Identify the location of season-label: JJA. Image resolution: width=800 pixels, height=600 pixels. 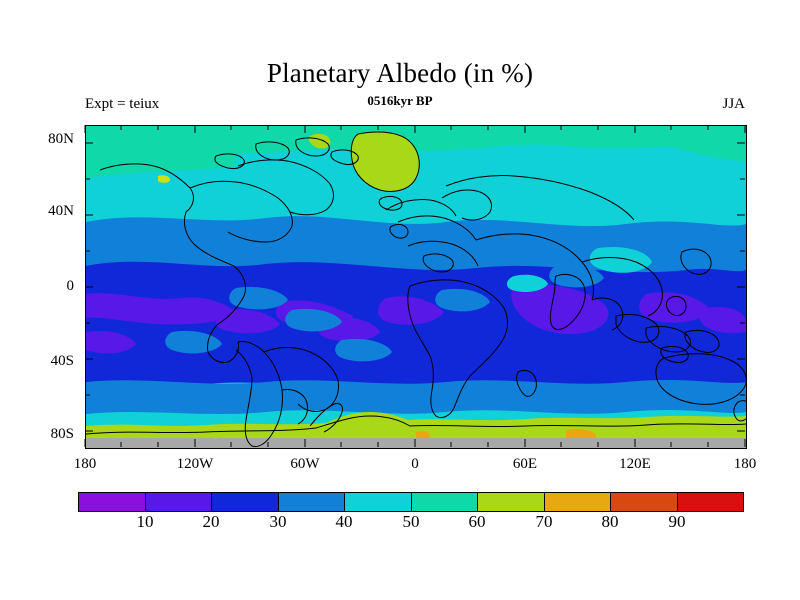
(733, 104).